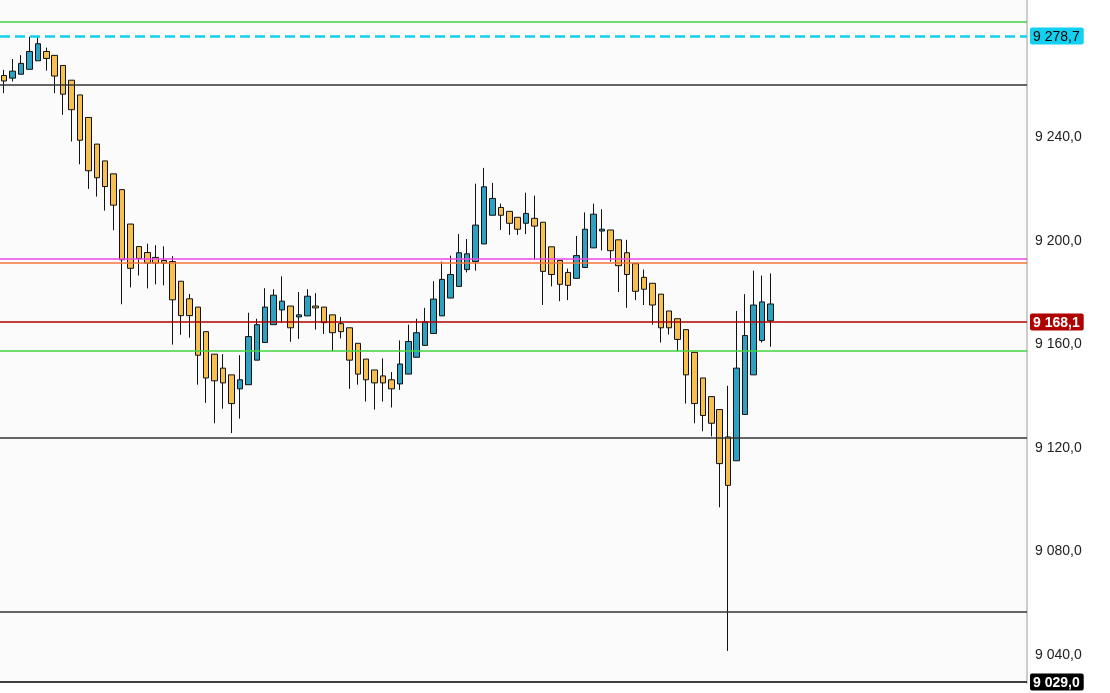 Image resolution: width=1110 pixels, height=693 pixels. What do you see at coordinates (1058, 343) in the screenshot?
I see `y-tick-label: 9 160,0` at bounding box center [1058, 343].